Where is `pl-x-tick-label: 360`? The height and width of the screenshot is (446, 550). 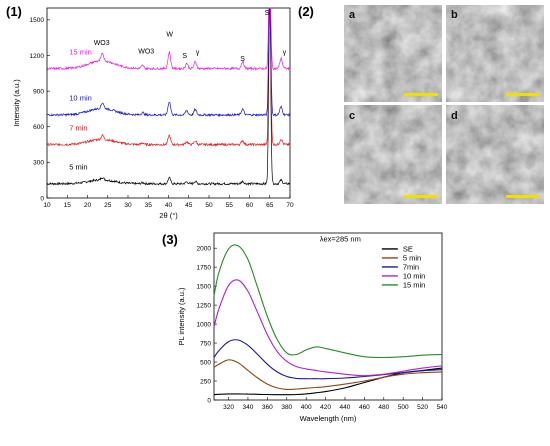 pl-x-tick-label: 360 is located at coordinates (267, 407).